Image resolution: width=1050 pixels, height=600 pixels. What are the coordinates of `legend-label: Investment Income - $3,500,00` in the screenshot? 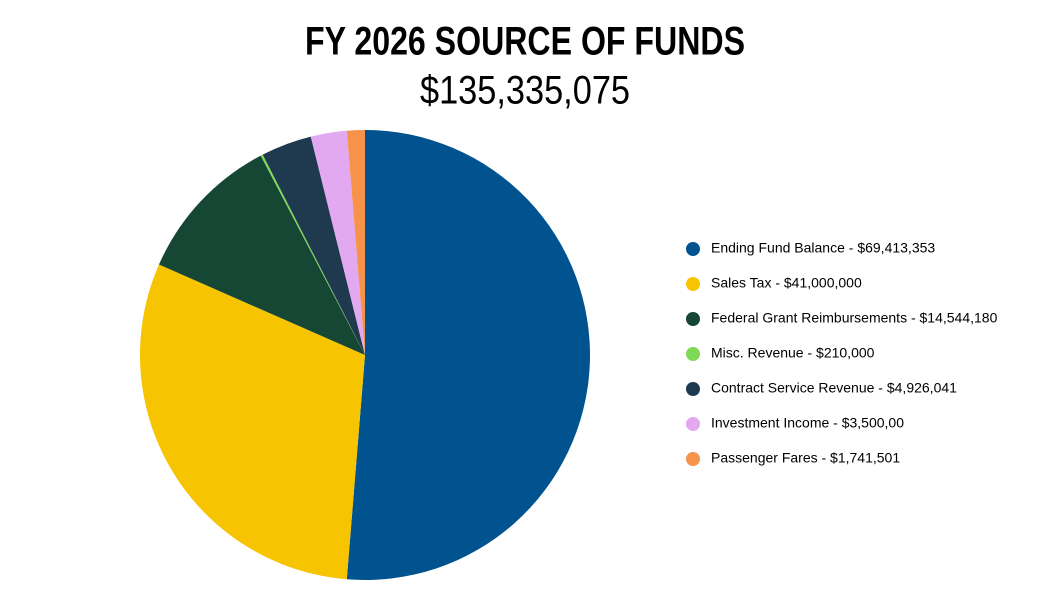 It's located at (807, 423).